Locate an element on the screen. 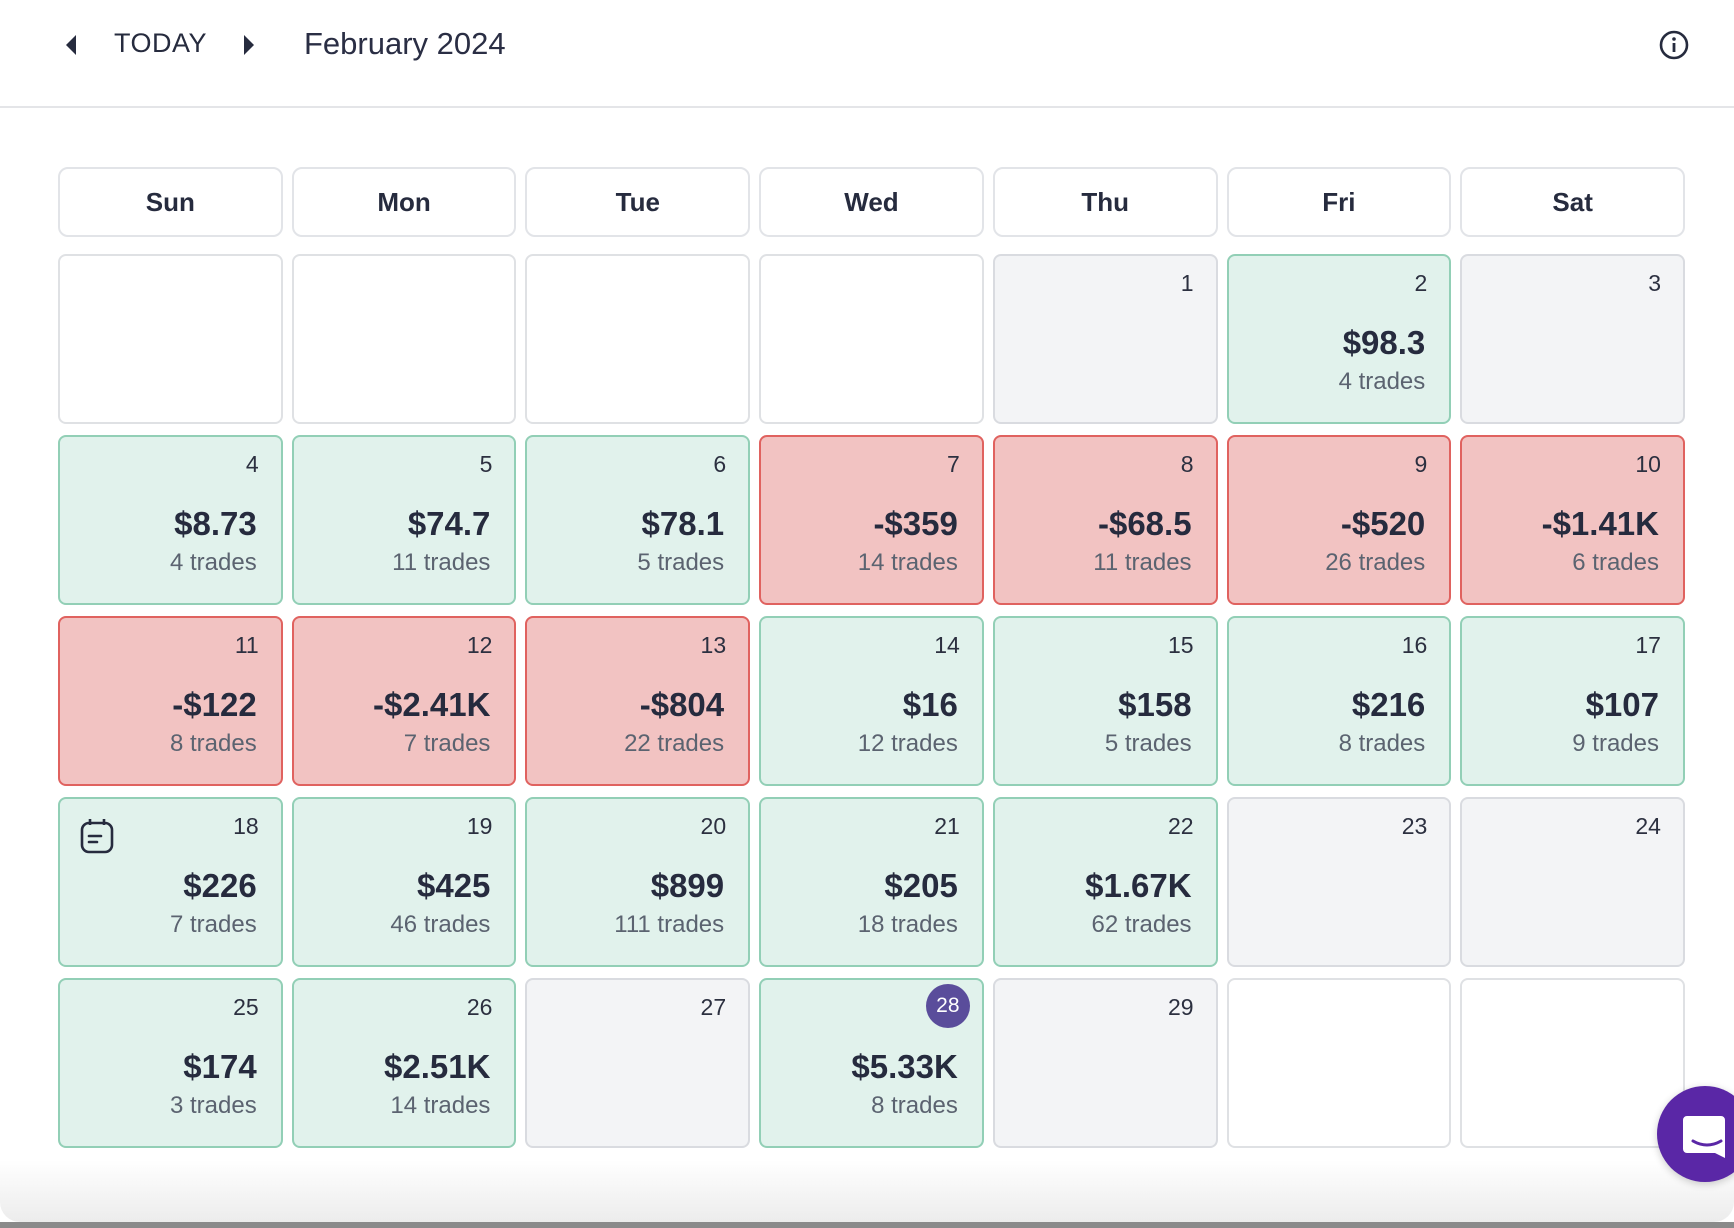 The image size is (1734, 1228). day-cell-1: 1 is located at coordinates (1105, 339).